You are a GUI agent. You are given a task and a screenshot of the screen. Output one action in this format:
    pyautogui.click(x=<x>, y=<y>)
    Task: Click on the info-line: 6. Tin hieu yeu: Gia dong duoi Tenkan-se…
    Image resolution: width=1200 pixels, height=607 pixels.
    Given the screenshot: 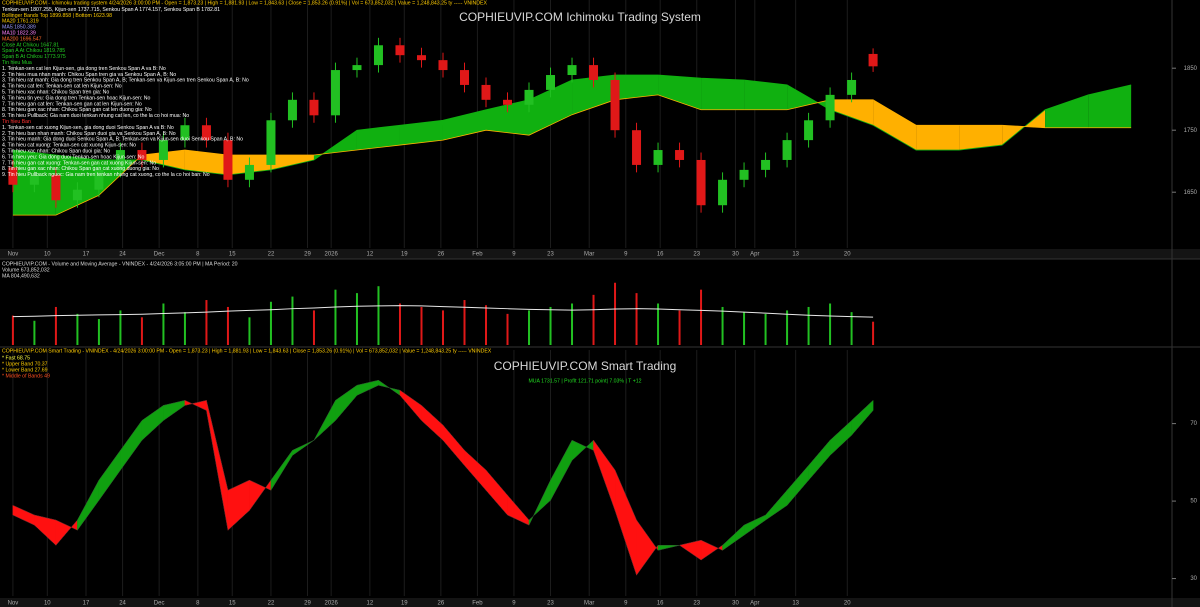 What is the action you would take?
    pyautogui.click(x=73, y=157)
    